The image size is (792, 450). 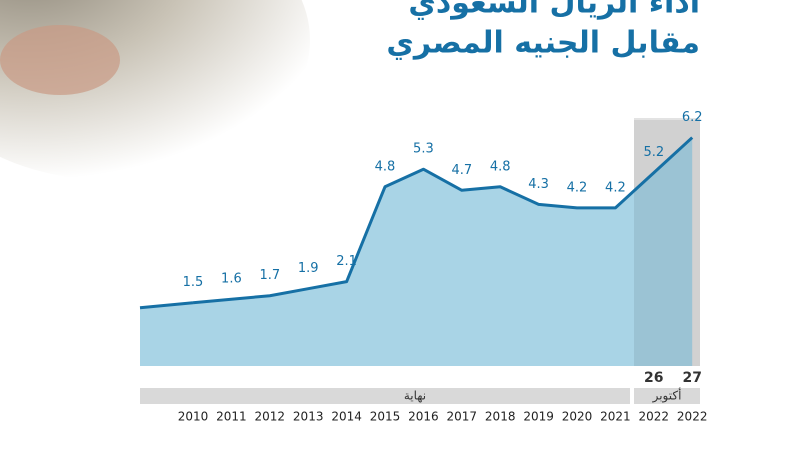 What do you see at coordinates (653, 378) in the screenshot?
I see `day-label: 26` at bounding box center [653, 378].